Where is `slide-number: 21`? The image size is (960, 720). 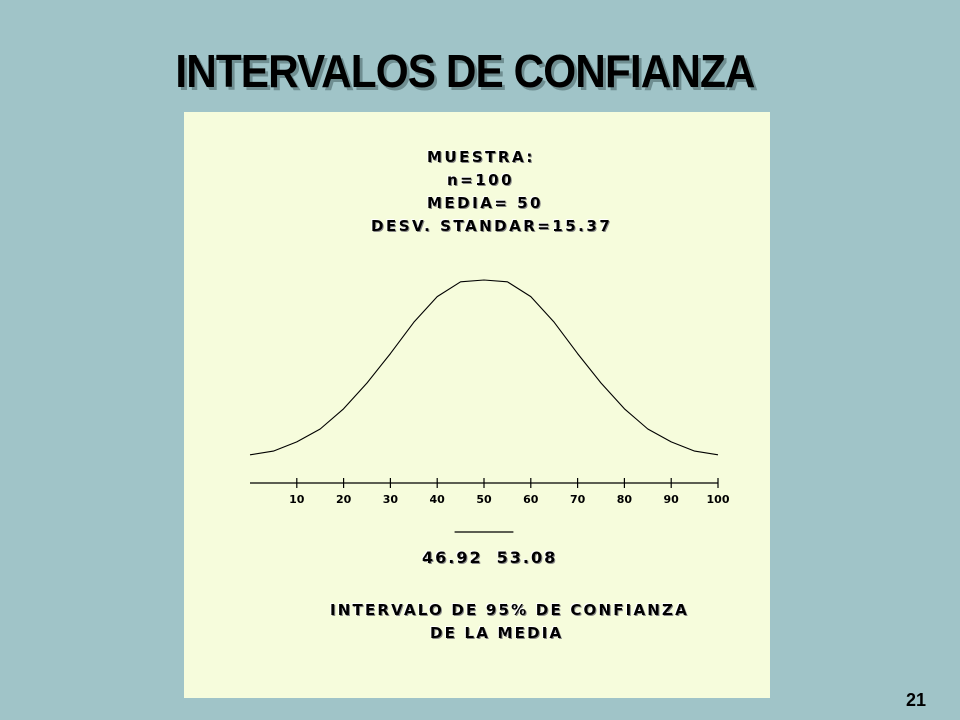
slide-number: 21 is located at coordinates (916, 700).